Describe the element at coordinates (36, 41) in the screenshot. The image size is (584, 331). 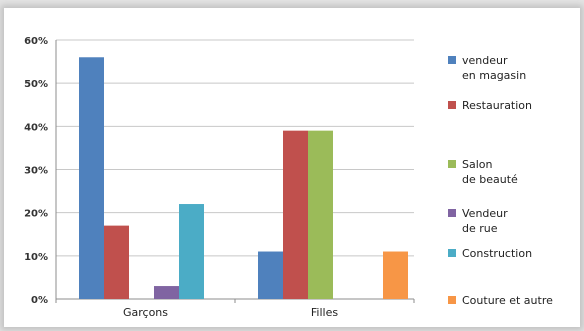
I see `y-tick-label: 60%` at that location.